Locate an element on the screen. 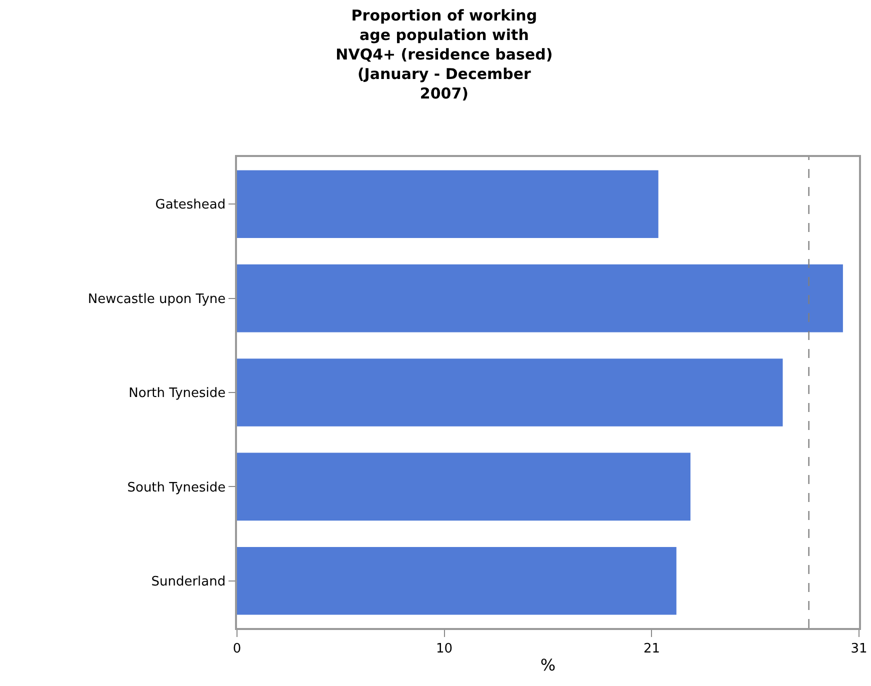  y-tick-label: Gateshead is located at coordinates (190, 205).